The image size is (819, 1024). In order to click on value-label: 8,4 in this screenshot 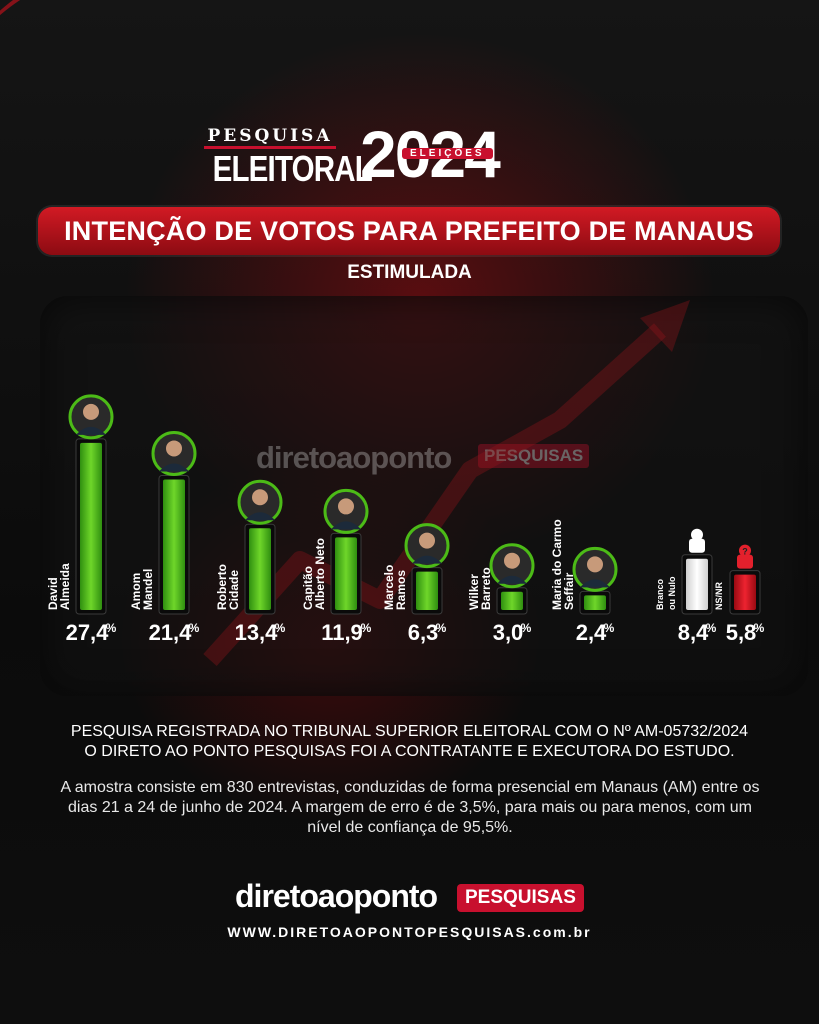, I will do `click(693, 632)`.